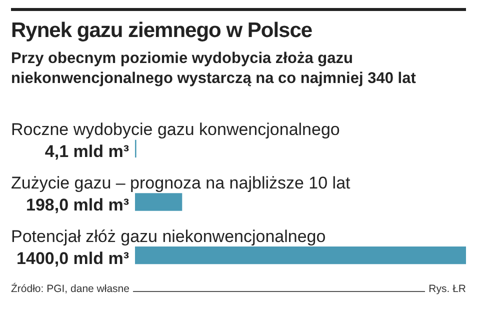 Image resolution: width=479 pixels, height=310 pixels. Describe the element at coordinates (162, 31) in the screenshot. I see `chart-title: Rynek gazu ziemnego w Polsce` at that location.